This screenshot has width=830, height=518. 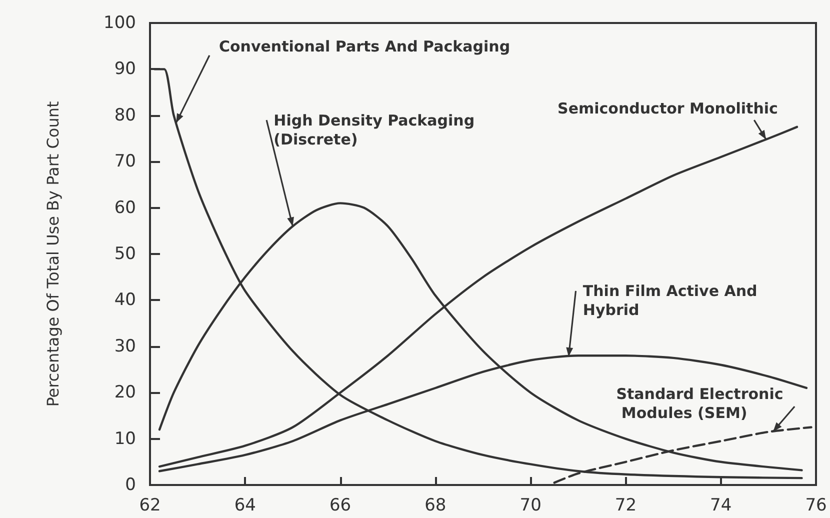 What do you see at coordinates (668, 108) in the screenshot?
I see `series-label: Semiconductor Monolithic` at bounding box center [668, 108].